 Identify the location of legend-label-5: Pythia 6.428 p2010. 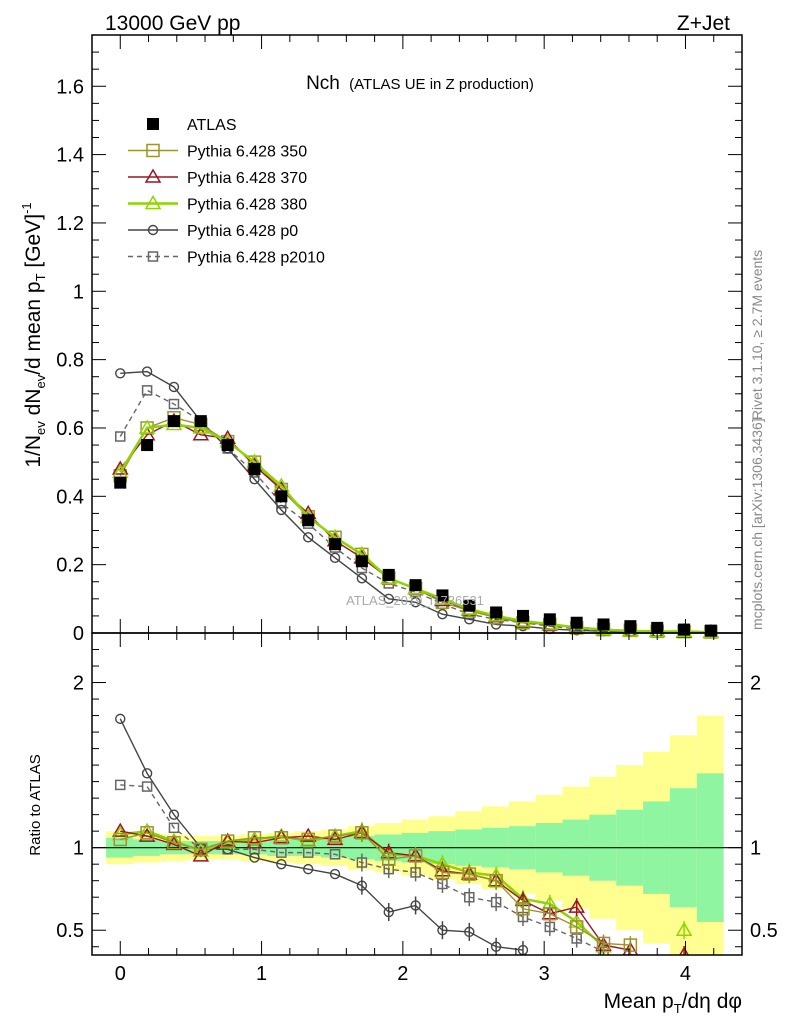
(256, 258).